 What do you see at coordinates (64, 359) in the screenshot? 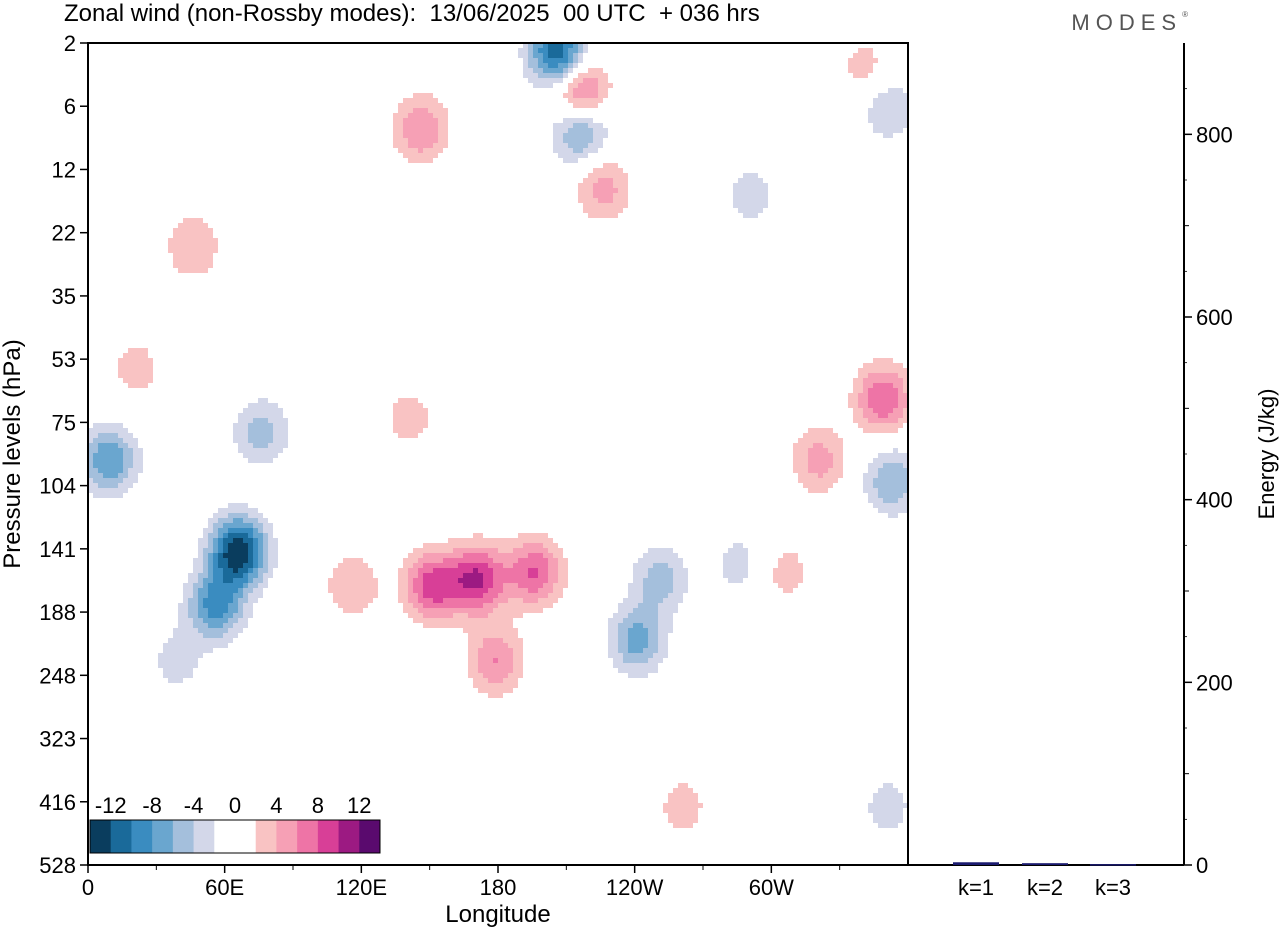
I see `y-tick-label: 53` at bounding box center [64, 359].